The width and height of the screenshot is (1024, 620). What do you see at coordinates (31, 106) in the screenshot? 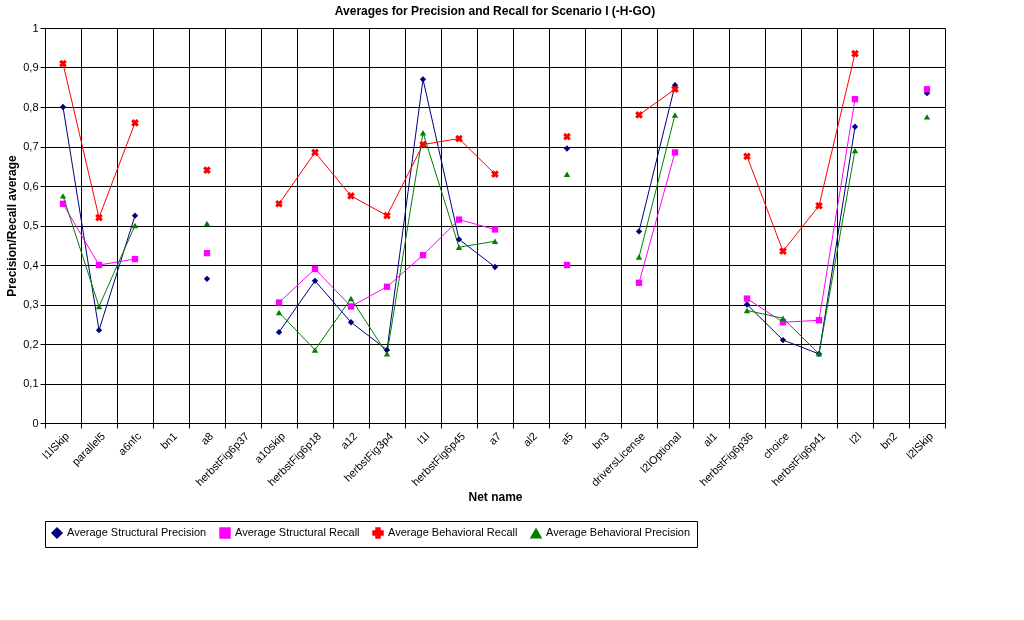
I see `y-tick-label: 0,8` at bounding box center [31, 106].